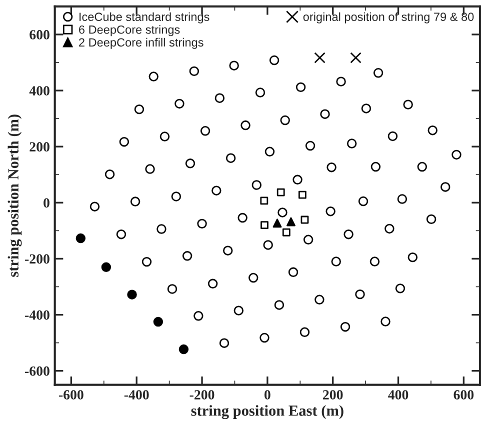 Image resolution: width=481 pixels, height=430 pixels. I want to click on x-tick-label: 0, so click(267, 395).